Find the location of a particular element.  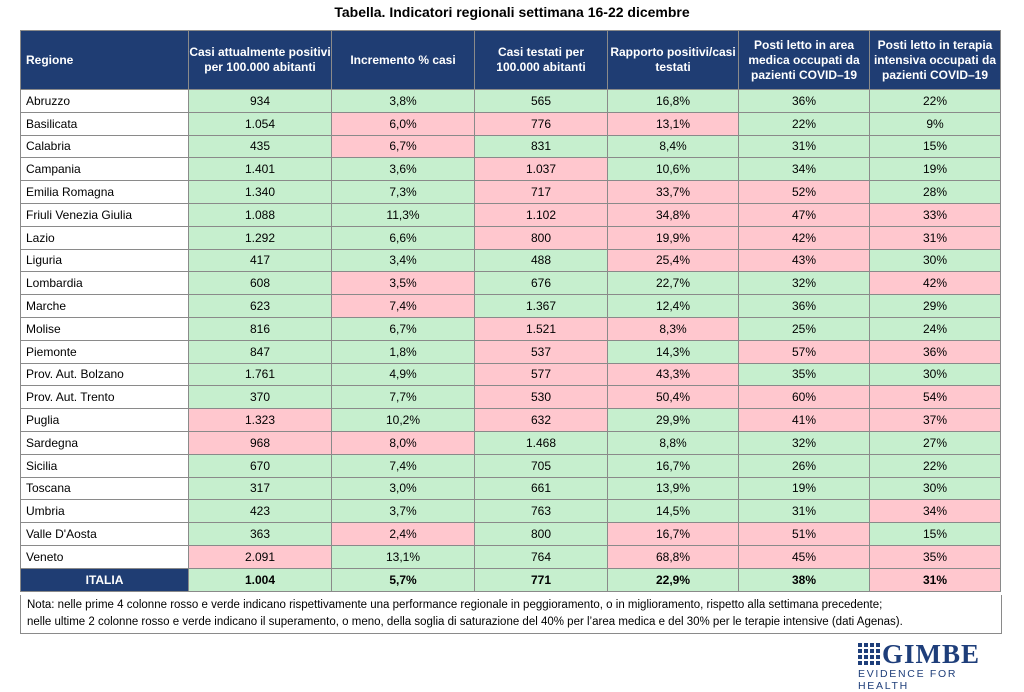

value-cell: 764 is located at coordinates (541, 556).